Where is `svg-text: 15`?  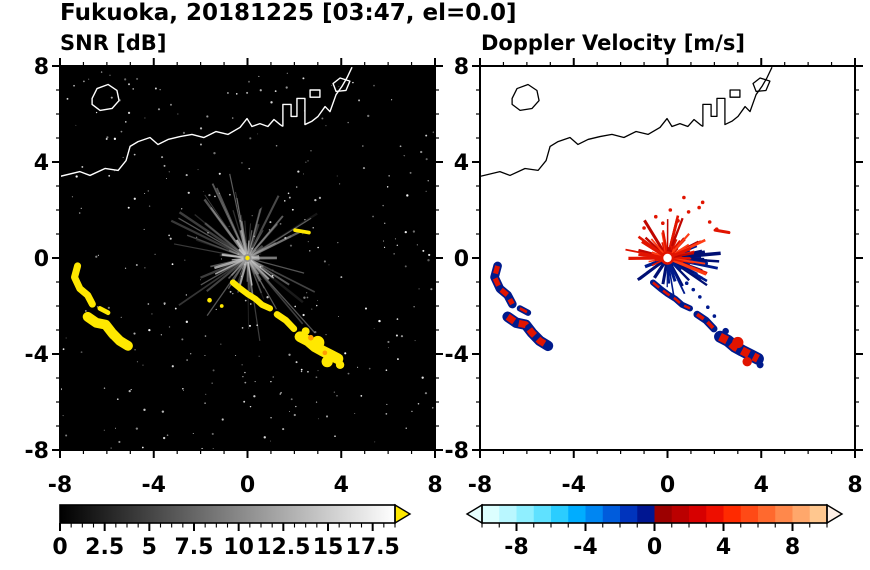 svg-text: 15 is located at coordinates (328, 547).